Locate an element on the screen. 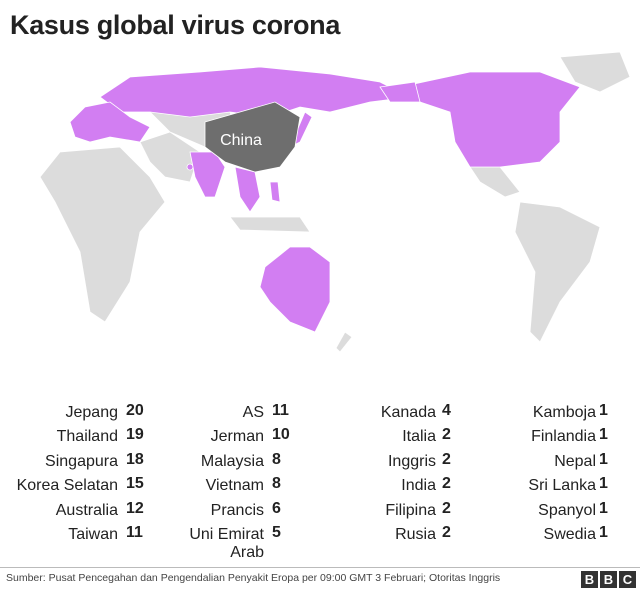  country-name: Sri Lanka is located at coordinates (562, 486).